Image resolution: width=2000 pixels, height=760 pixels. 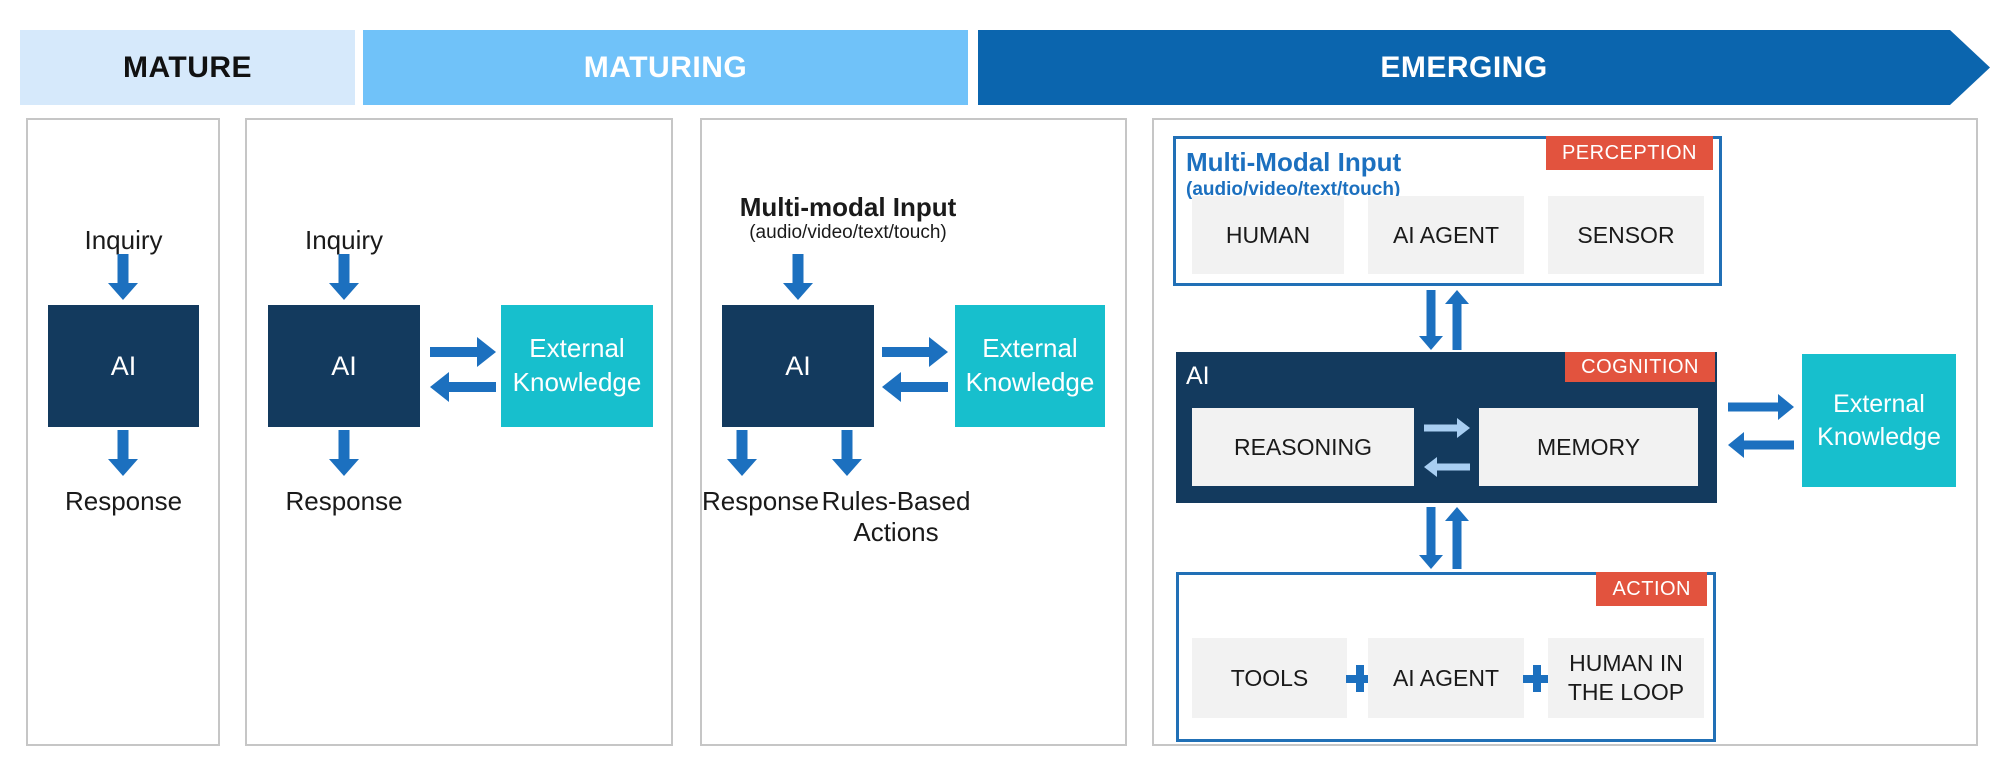 I want to click on reasoning-item: REASONING, so click(x=1303, y=447).